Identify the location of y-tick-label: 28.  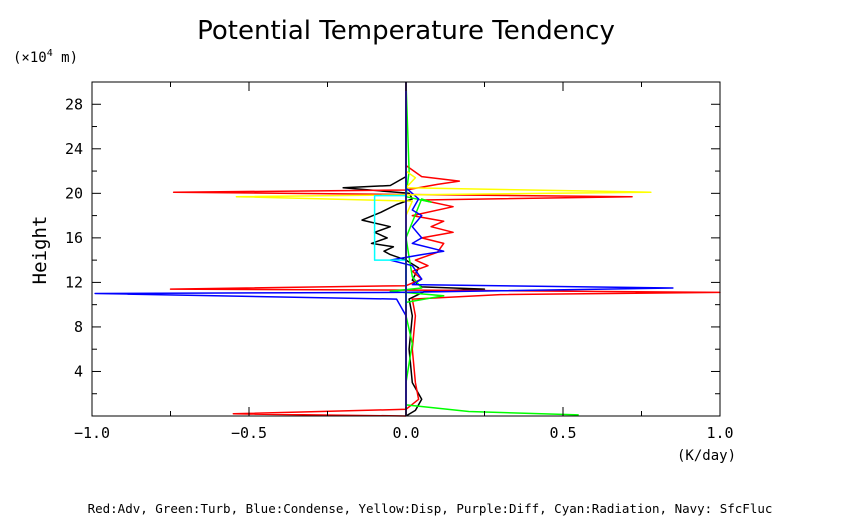
(74, 104).